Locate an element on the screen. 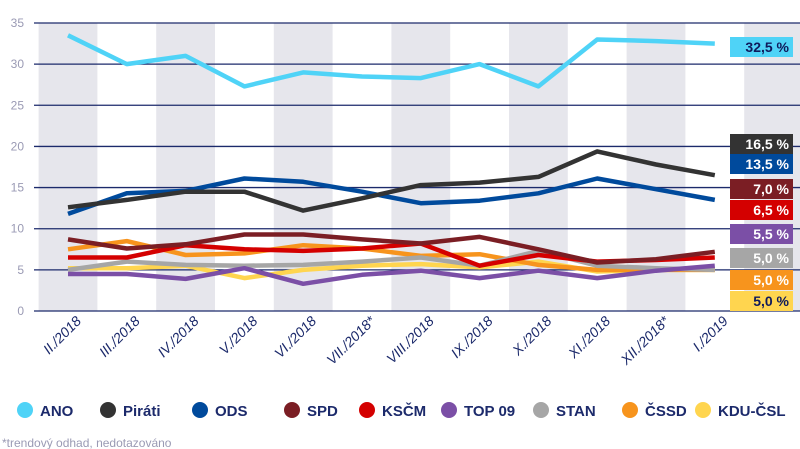 Image resolution: width=800 pixels, height=449 pixels. x-tick-label: VI./2018 is located at coordinates (295, 337).